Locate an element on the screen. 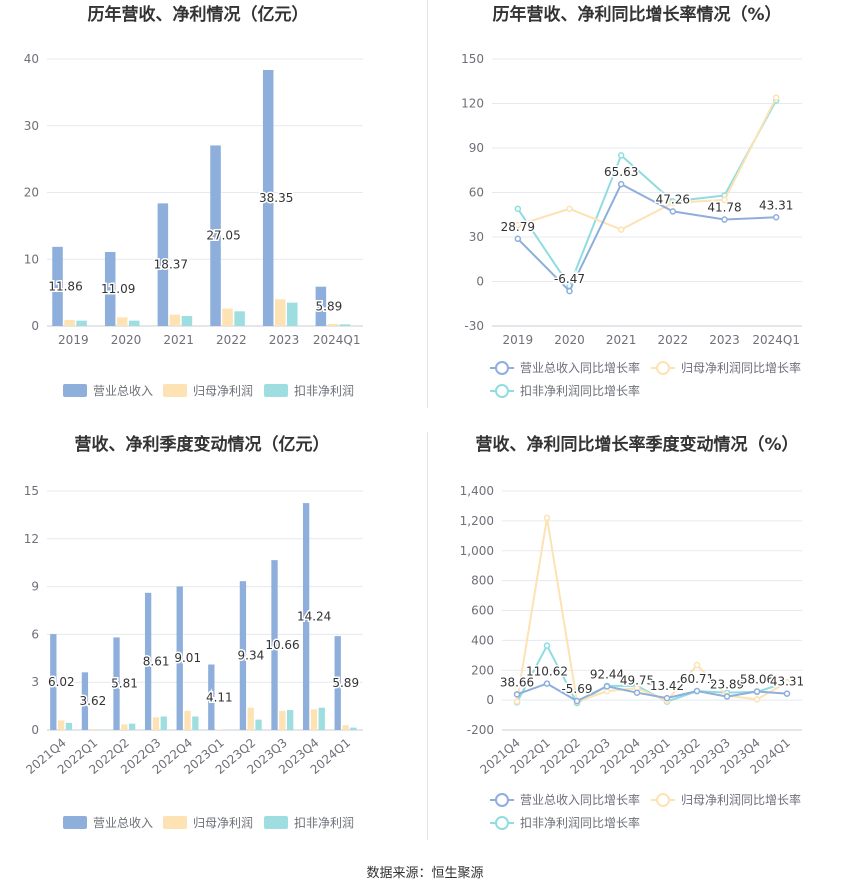  data-label: 65.63 is located at coordinates (621, 172).